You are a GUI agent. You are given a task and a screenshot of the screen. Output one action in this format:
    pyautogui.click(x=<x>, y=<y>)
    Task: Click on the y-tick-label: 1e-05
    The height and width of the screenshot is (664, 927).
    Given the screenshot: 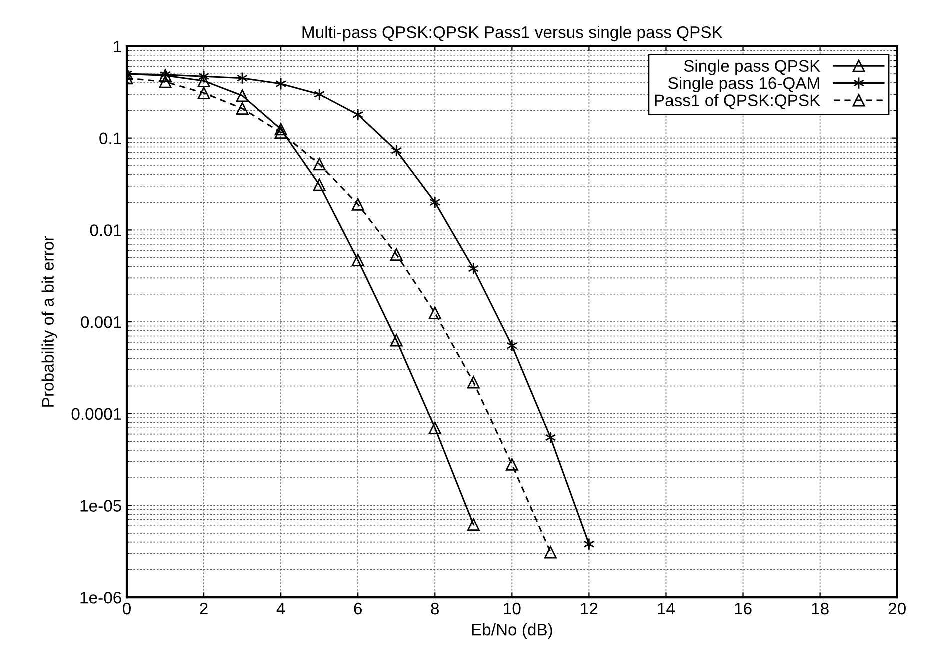 What is the action you would take?
    pyautogui.click(x=101, y=506)
    